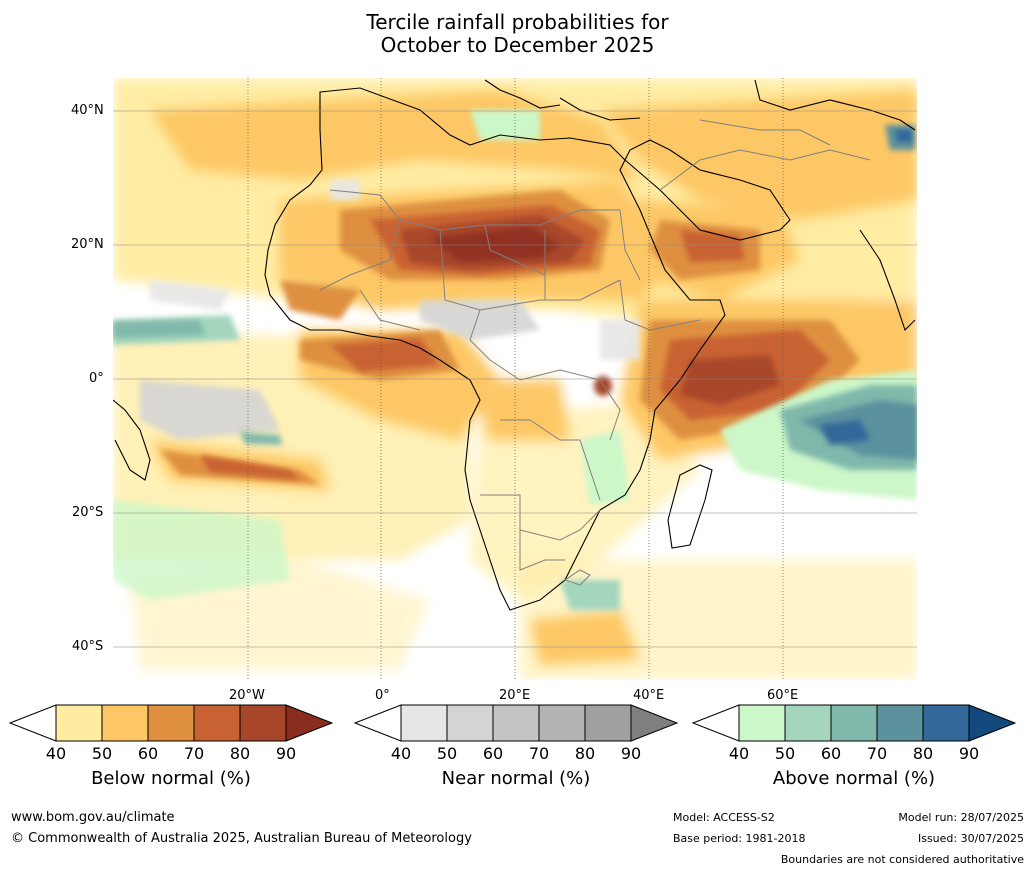  I want to click on base-period: Base period: 1981-2018, so click(739, 838).